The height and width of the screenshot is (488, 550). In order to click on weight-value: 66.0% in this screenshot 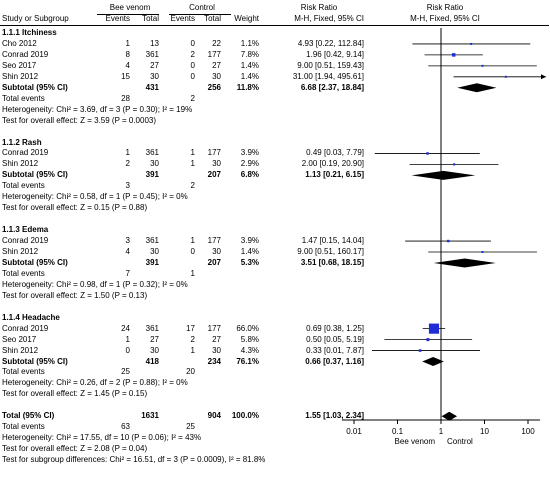, I will do `click(247, 328)`.